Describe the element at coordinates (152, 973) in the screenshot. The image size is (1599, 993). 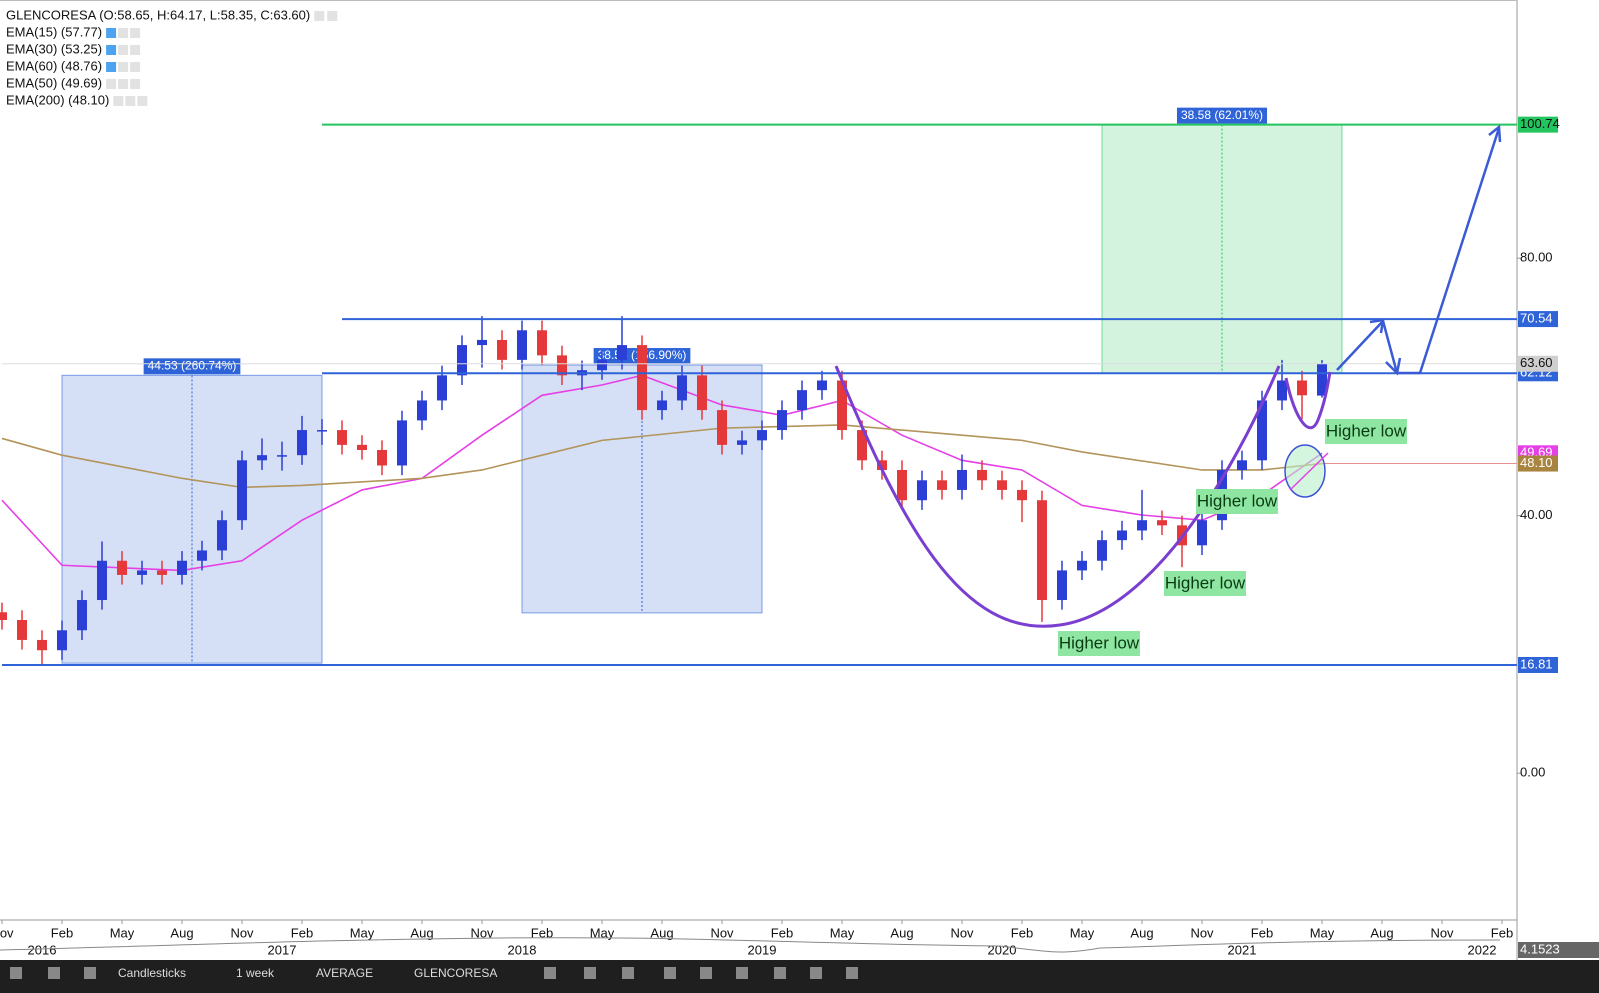
I see `toolbar-item: Candlesticks` at that location.